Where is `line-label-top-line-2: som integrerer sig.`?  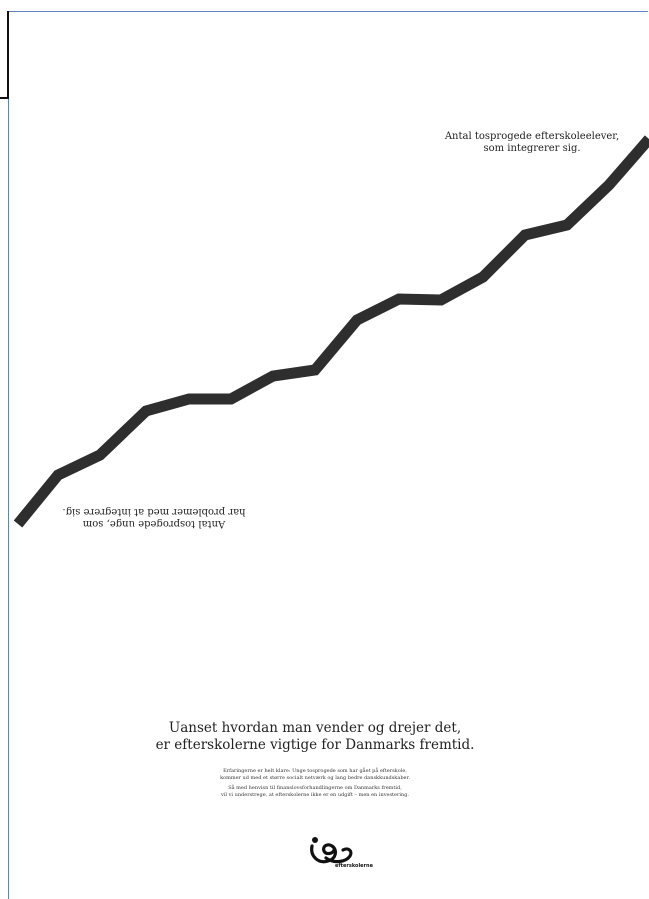 line-label-top-line-2: som integrerer sig. is located at coordinates (532, 148).